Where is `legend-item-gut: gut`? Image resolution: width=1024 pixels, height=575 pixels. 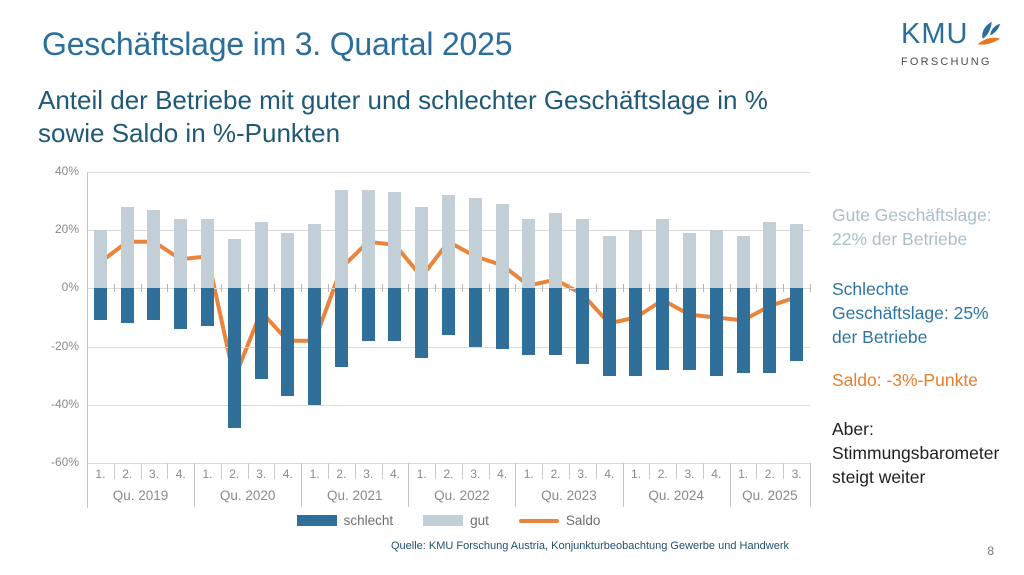 legend-item-gut: gut is located at coordinates (456, 520).